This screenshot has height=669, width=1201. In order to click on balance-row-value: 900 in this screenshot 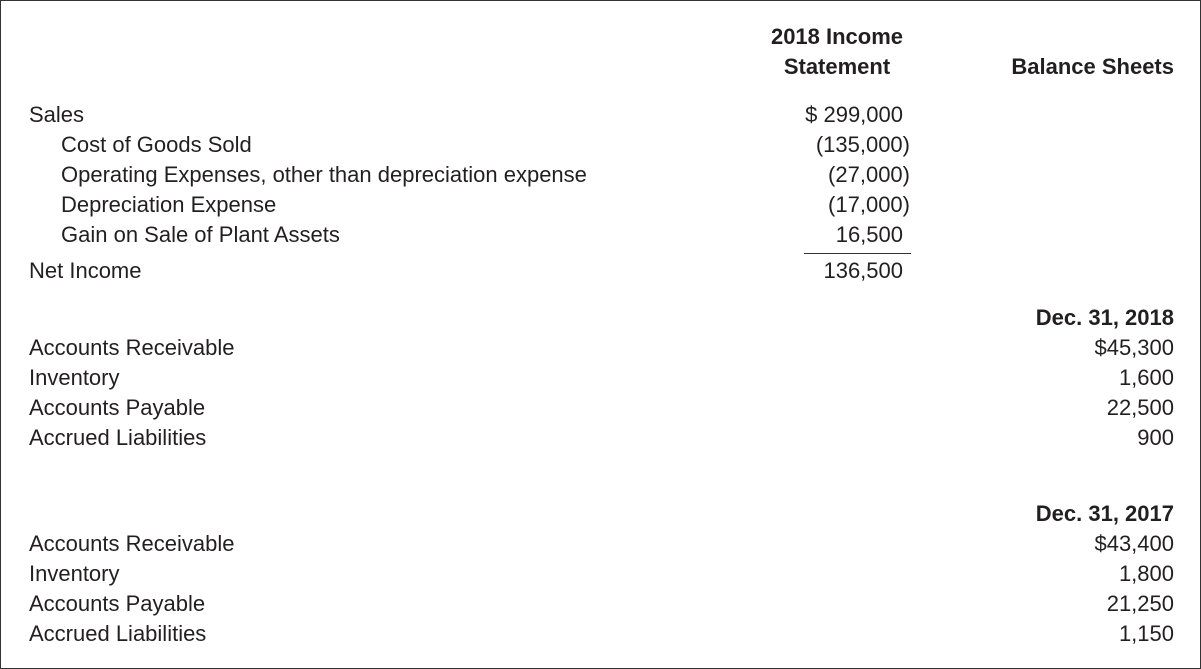, I will do `click(1155, 437)`.